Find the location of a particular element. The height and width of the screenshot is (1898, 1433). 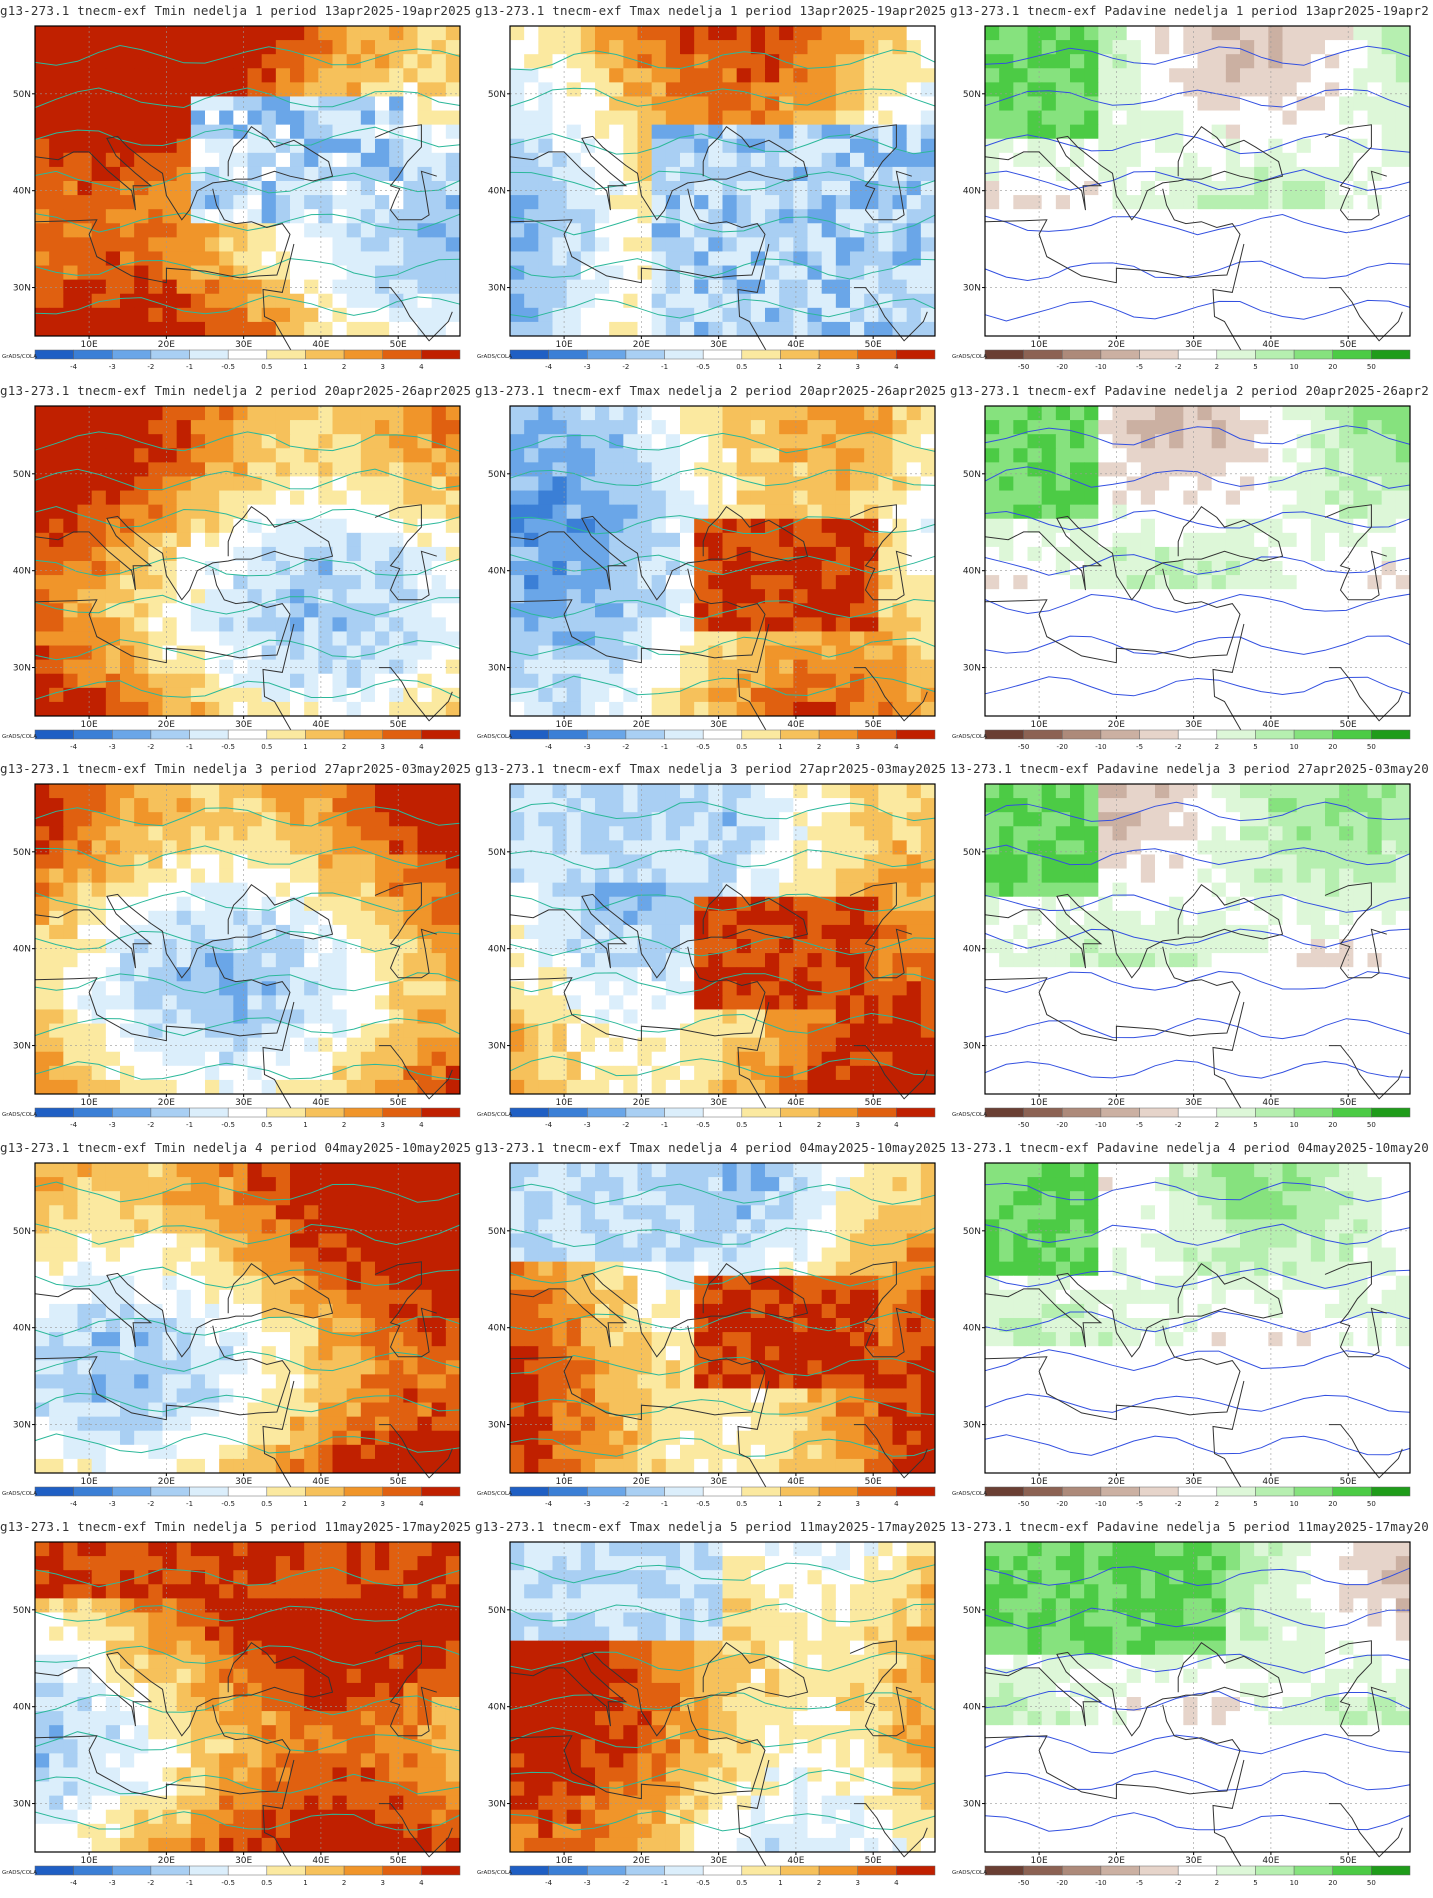

colorbar-label: -50 is located at coordinates (1023, 1883).